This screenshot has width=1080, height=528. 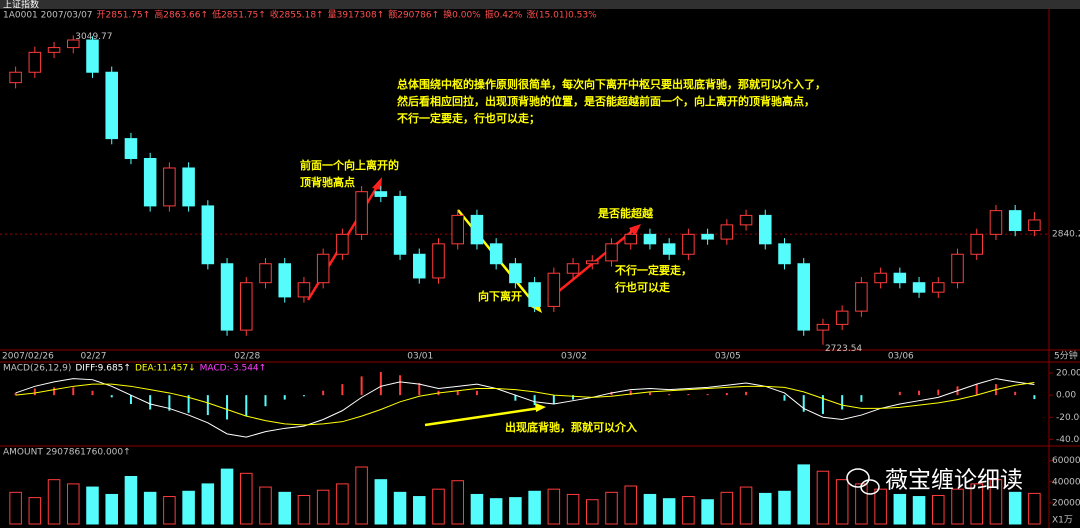 I want to click on x-tick-label: 03/05, so click(x=728, y=357).